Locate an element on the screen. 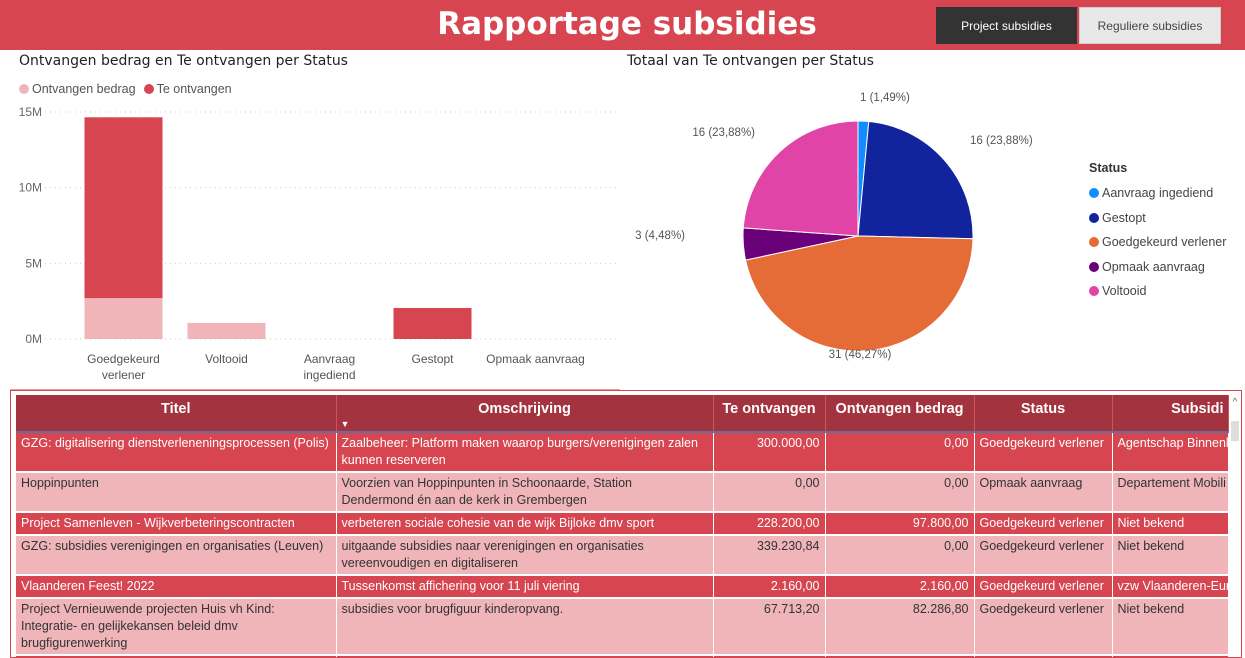  column-header: Titel is located at coordinates (176, 414).